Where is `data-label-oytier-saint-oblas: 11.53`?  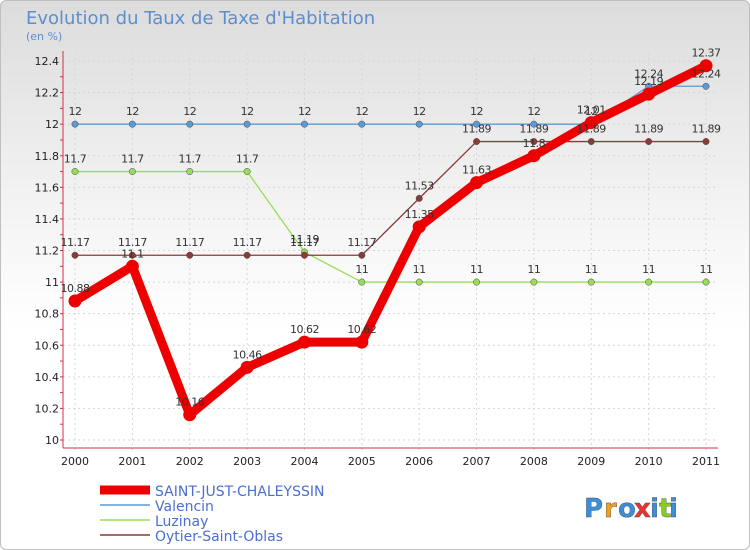
data-label-oytier-saint-oblas: 11.53 is located at coordinates (419, 185).